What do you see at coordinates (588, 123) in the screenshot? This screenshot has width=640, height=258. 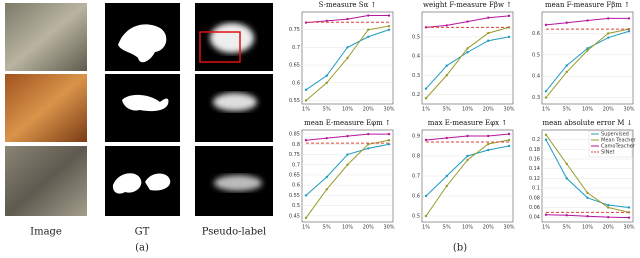 I see `chart-title: mean absolute error M ↓` at bounding box center [588, 123].